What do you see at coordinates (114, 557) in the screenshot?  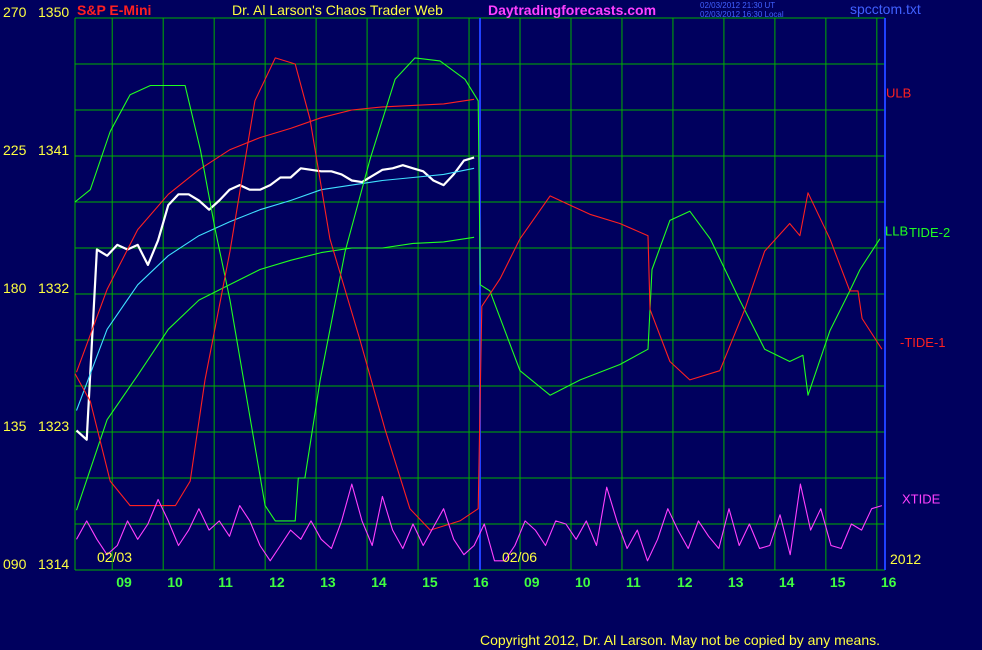 I see `date-label: 02/03` at bounding box center [114, 557].